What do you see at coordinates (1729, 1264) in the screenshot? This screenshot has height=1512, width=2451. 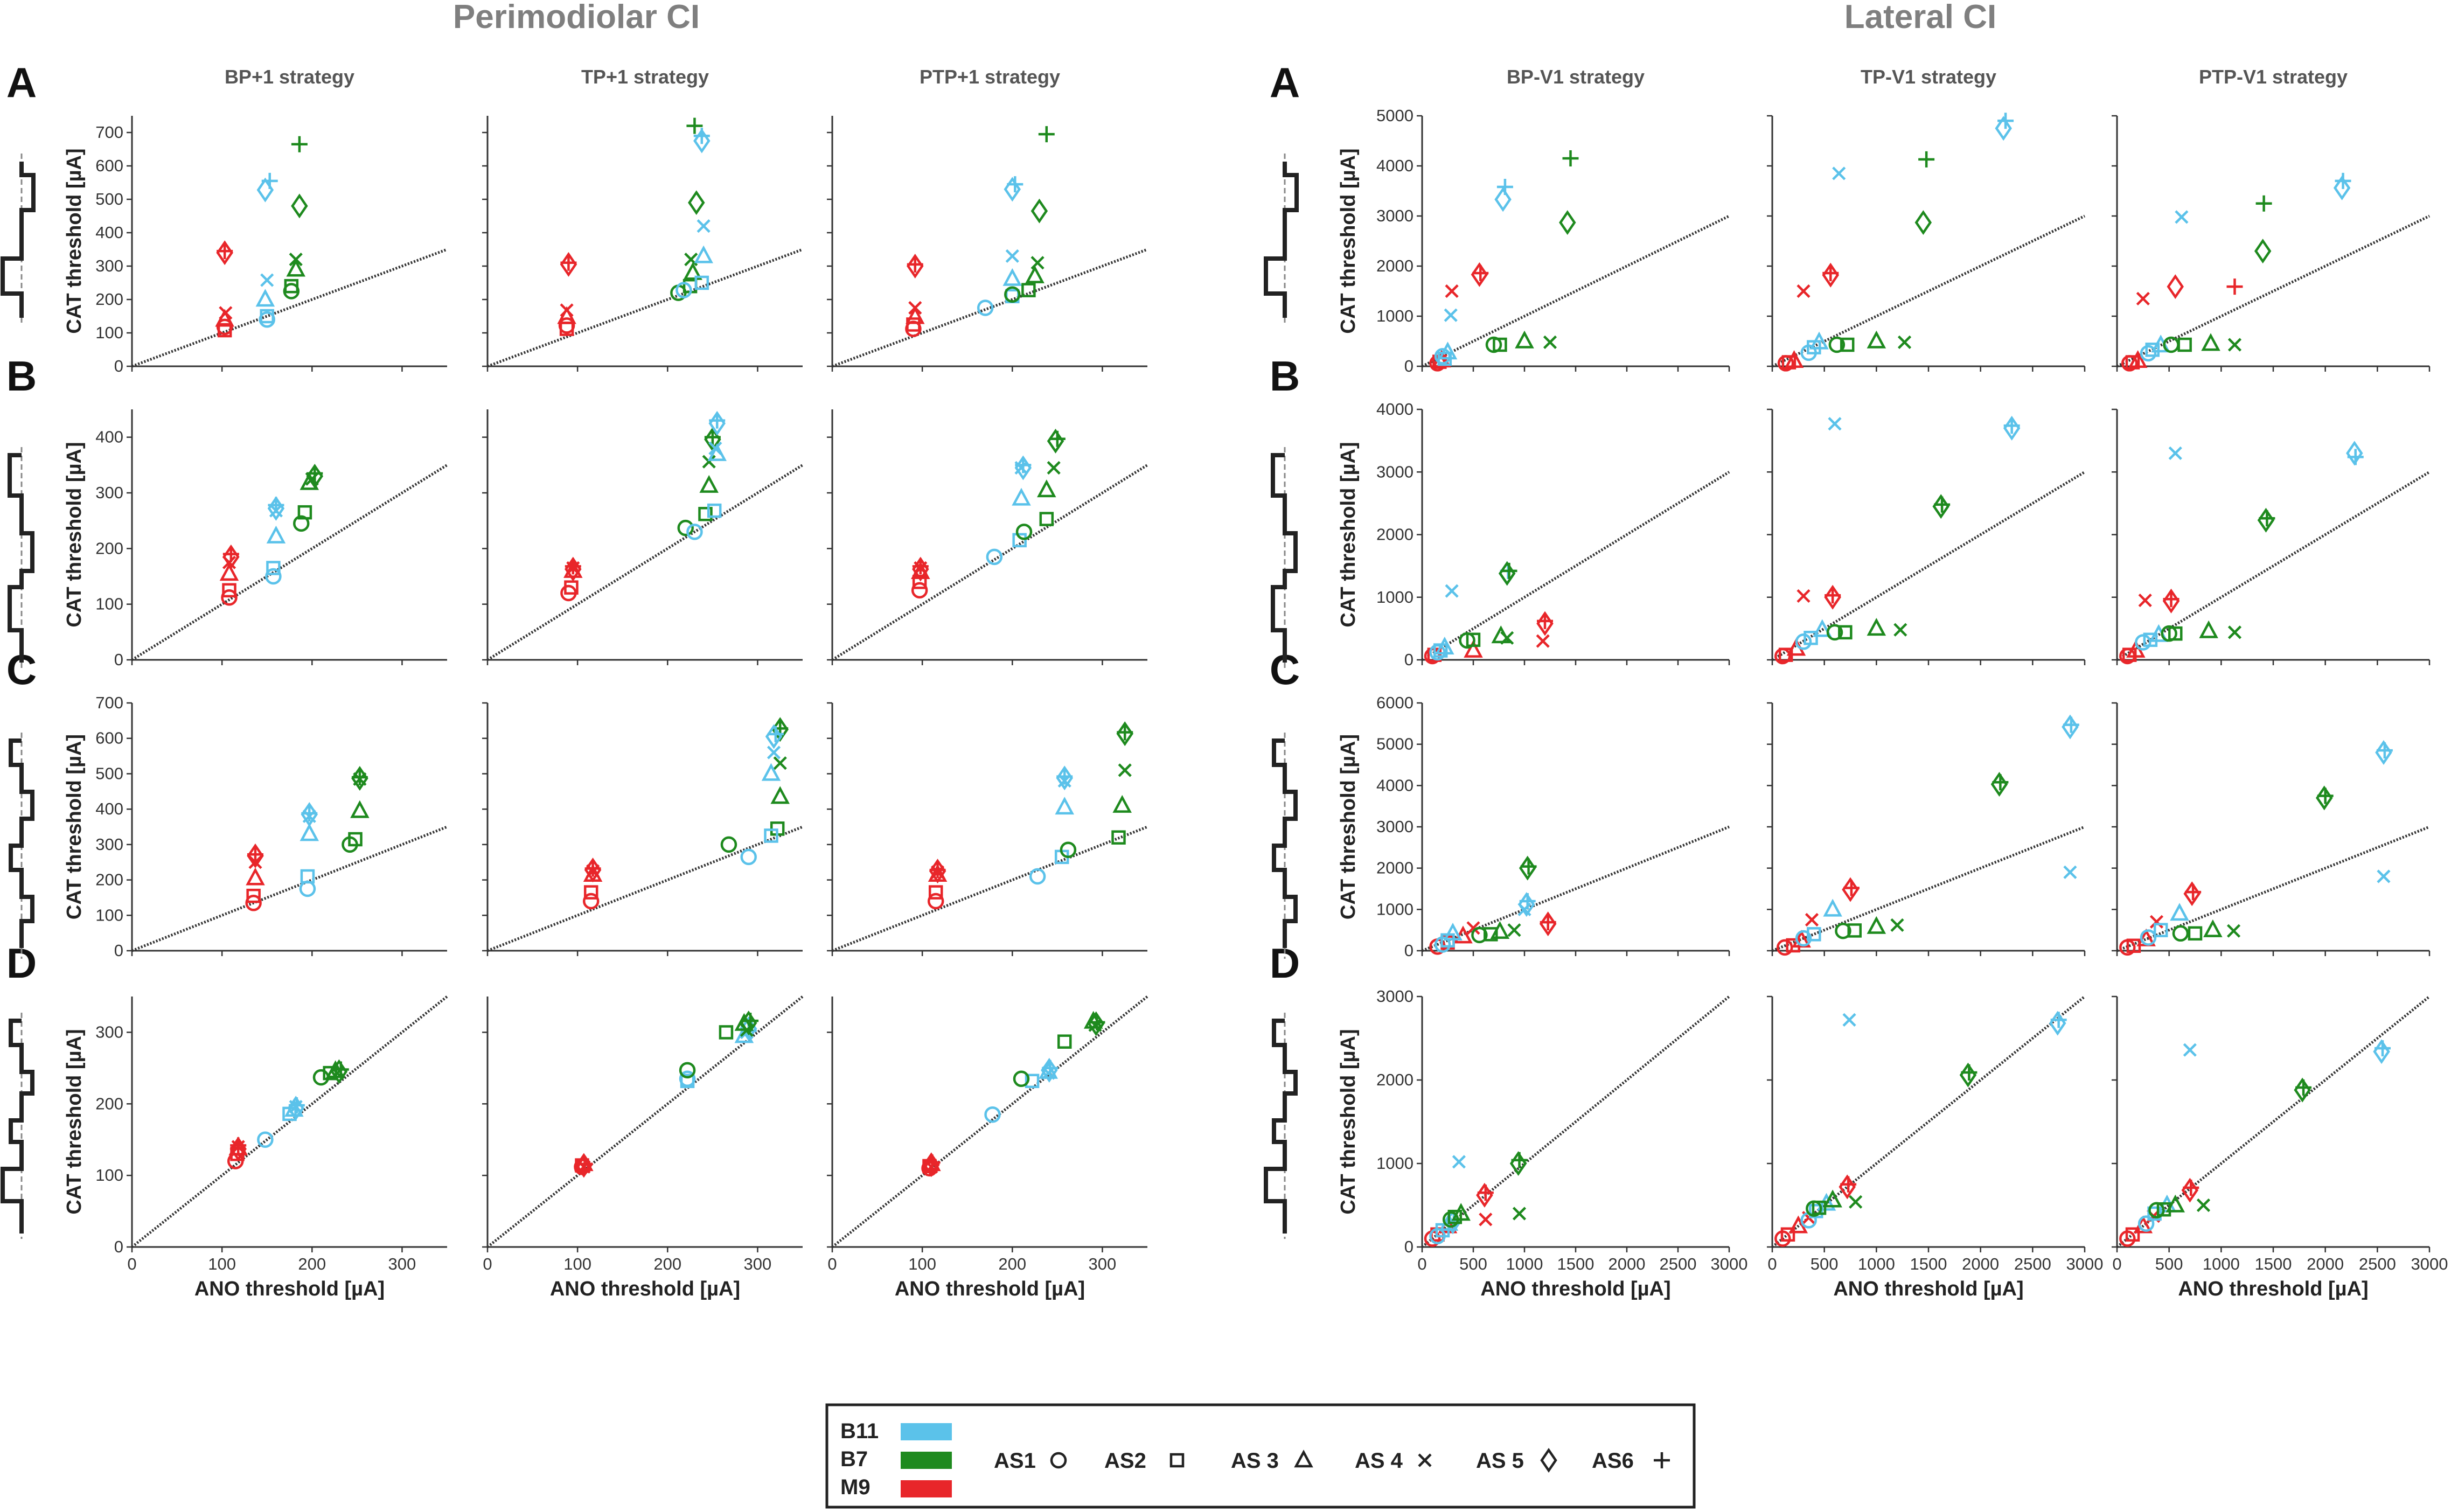 I see `x-tick-label: 3000` at bounding box center [1729, 1264].